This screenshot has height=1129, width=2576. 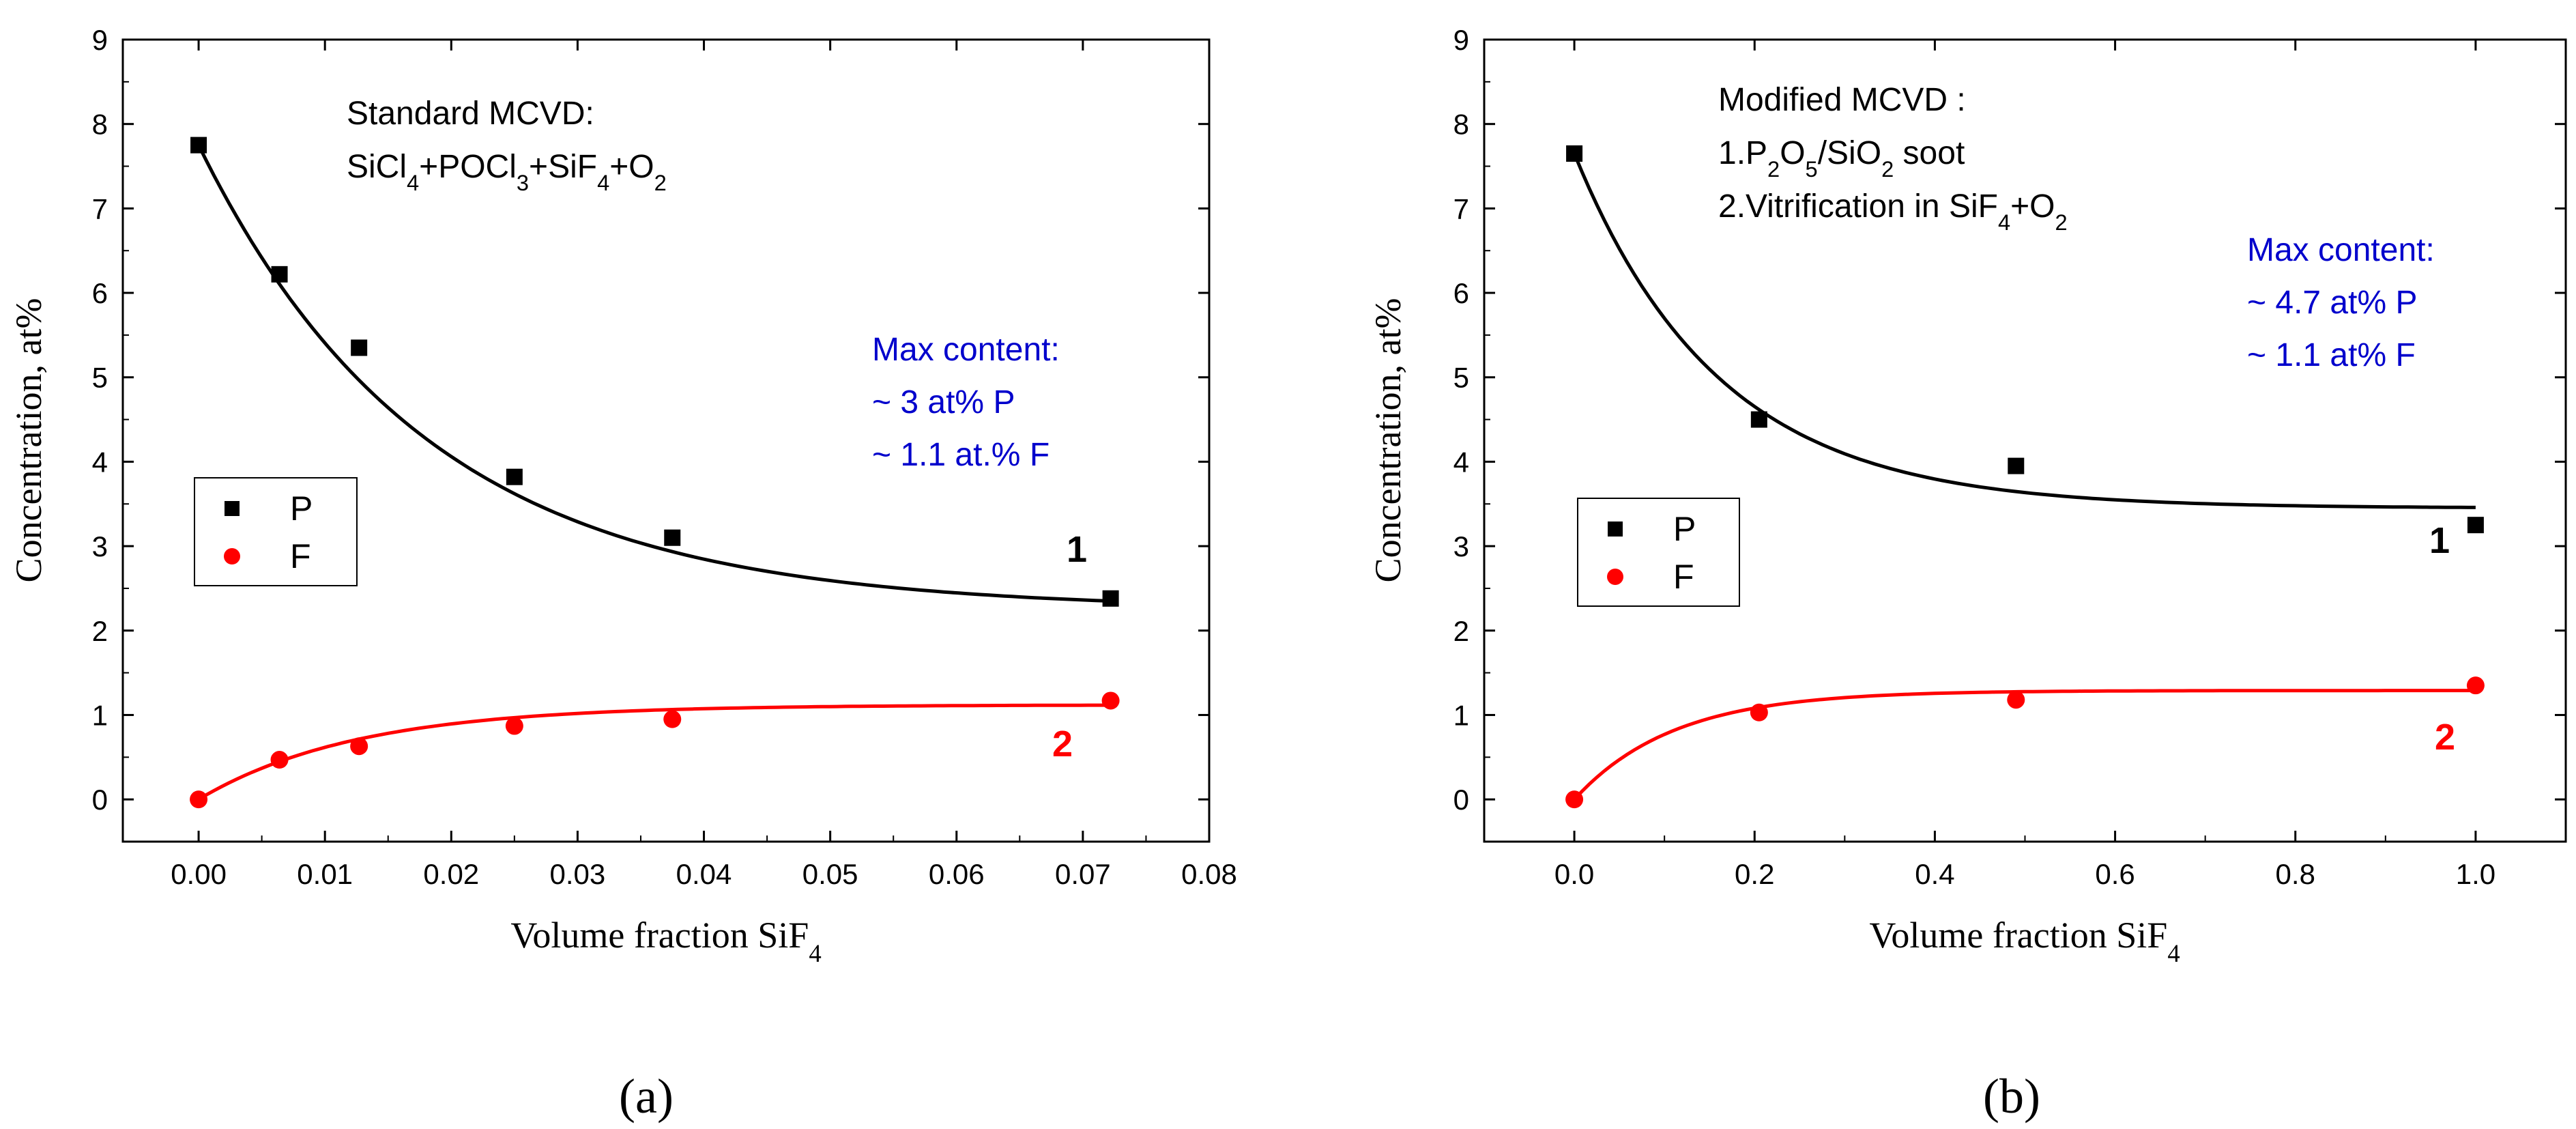 I want to click on max-content-line: ~ 4.7 at% P, so click(x=2332, y=303).